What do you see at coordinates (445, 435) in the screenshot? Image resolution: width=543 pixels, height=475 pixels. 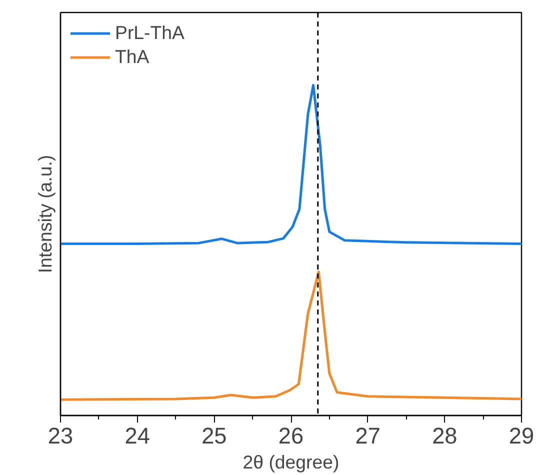 I see `x-tick-label: 28` at bounding box center [445, 435].